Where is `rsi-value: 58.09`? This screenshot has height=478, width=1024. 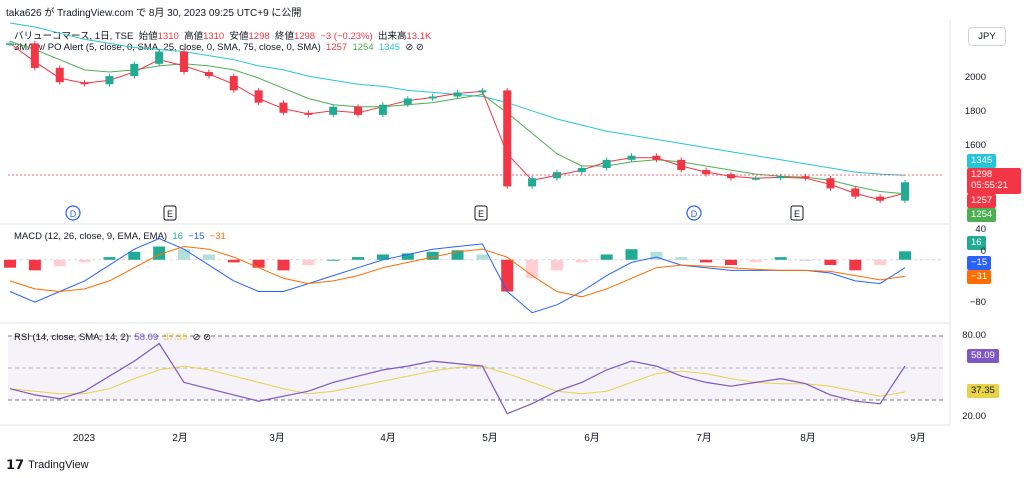 rsi-value: 58.09 is located at coordinates (146, 337).